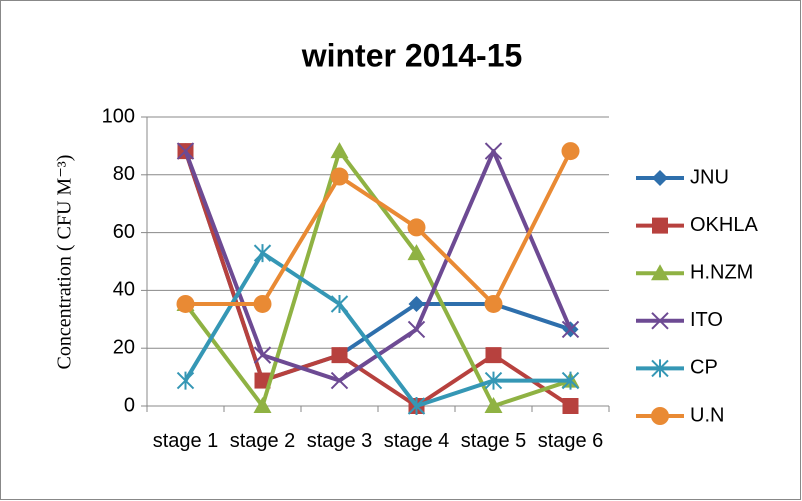  What do you see at coordinates (709, 177) in the screenshot?
I see `legend-label: JNU` at bounding box center [709, 177].